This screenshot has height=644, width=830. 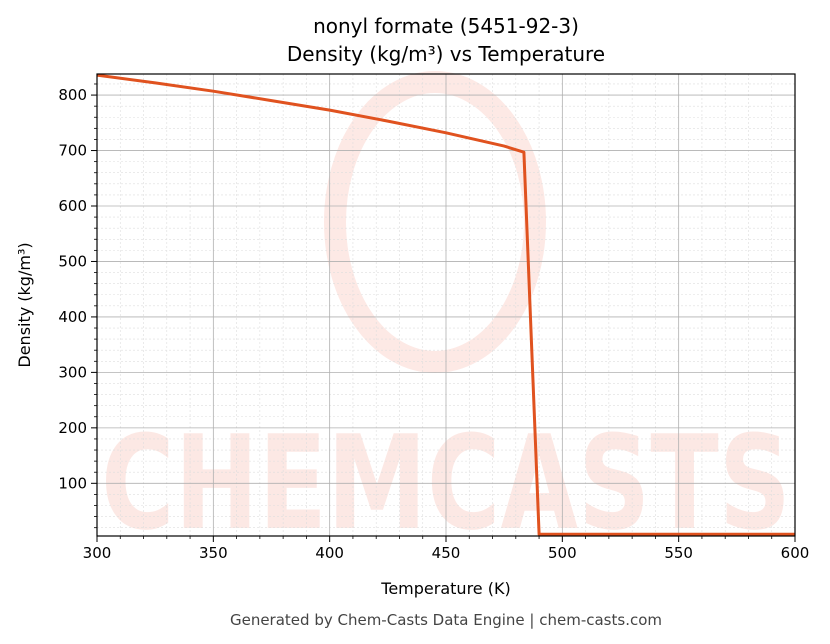 I want to click on x-tick-label: 300, so click(x=97, y=553).